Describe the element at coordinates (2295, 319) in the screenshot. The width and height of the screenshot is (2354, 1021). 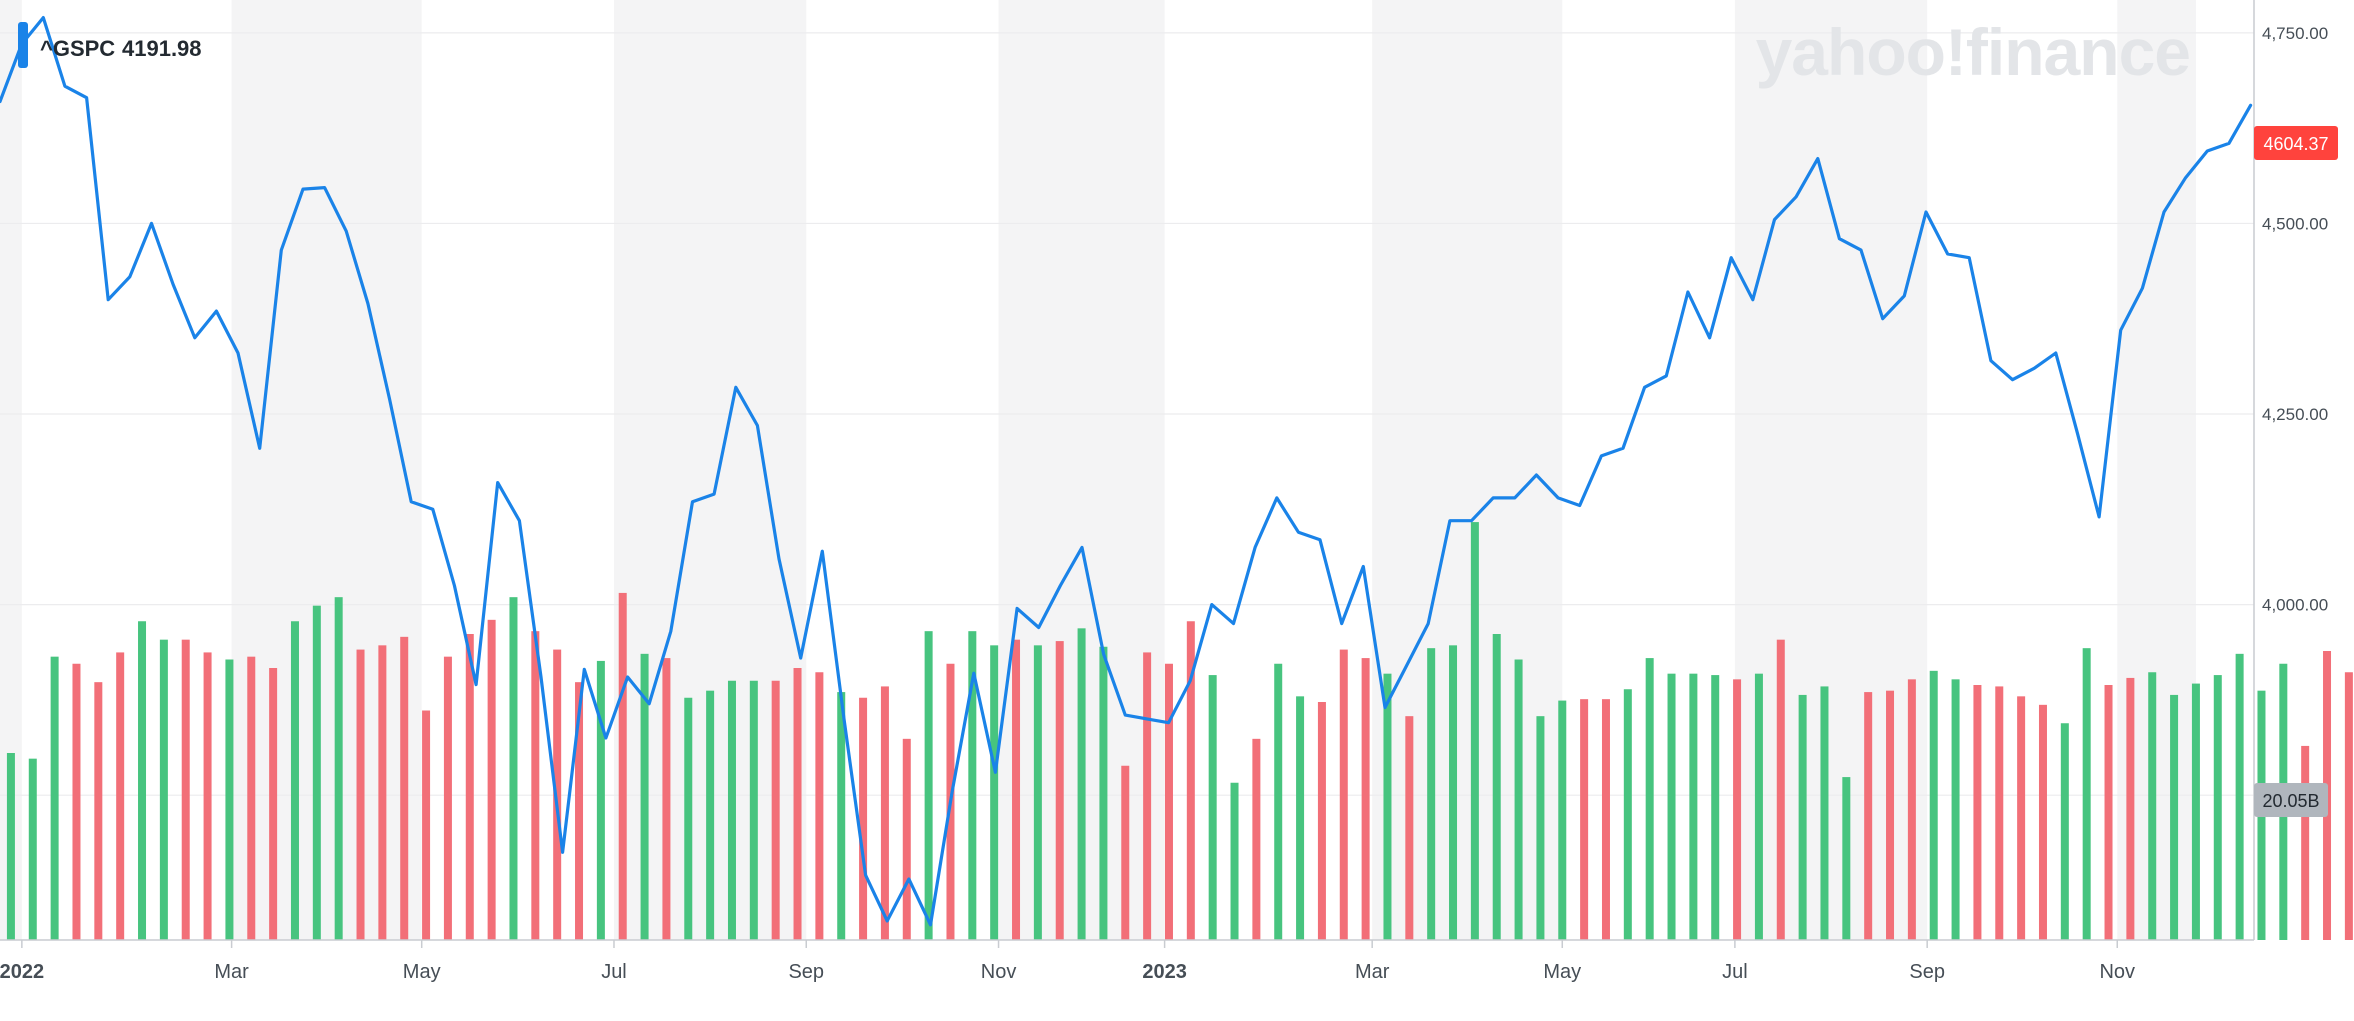
I see `price-axis-ticks: 4,000.00 4,250.00 4,500.00 4,750.00` at that location.